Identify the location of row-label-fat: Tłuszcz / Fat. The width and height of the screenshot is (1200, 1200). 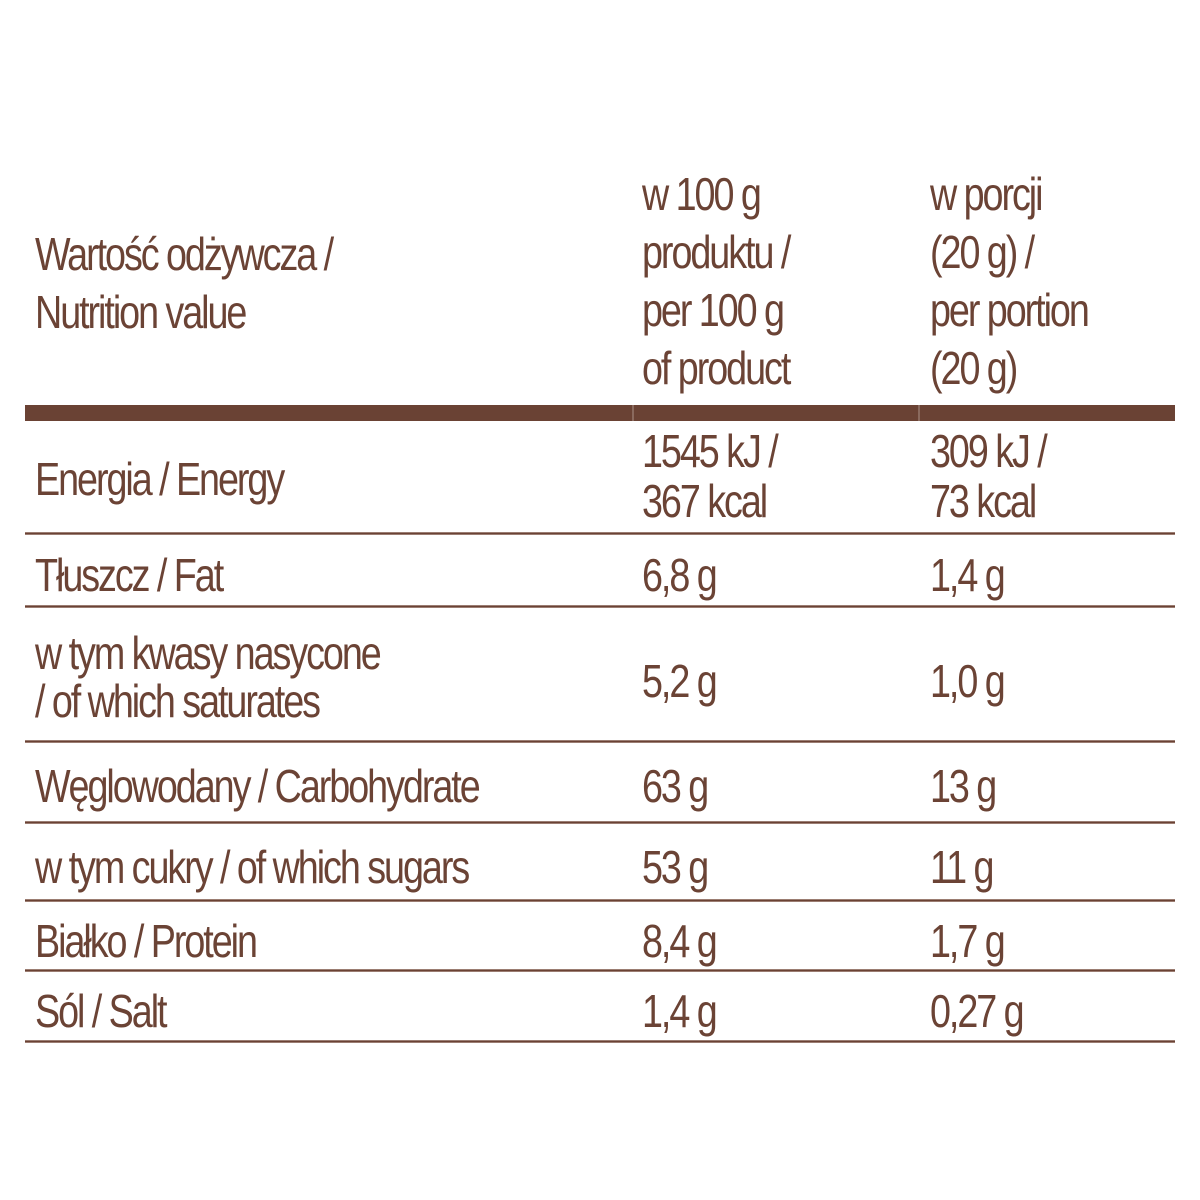
(129, 575).